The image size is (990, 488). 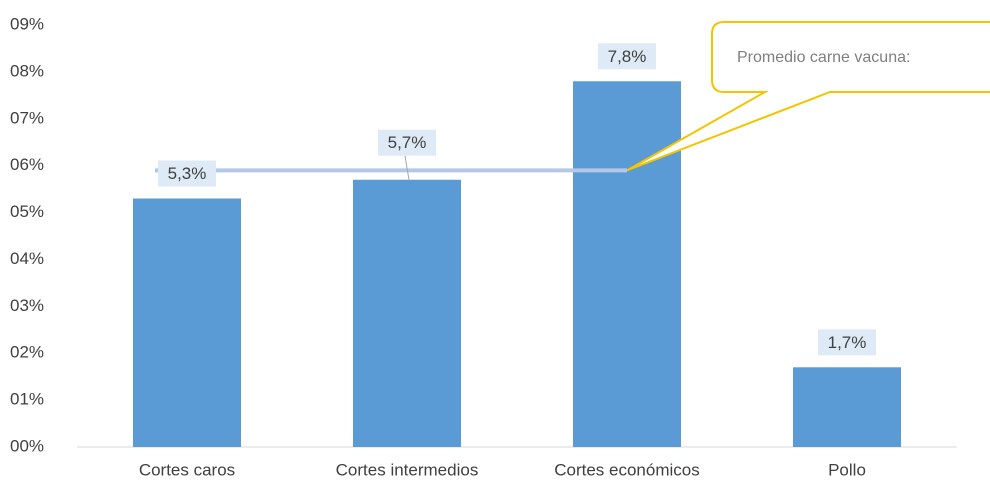 What do you see at coordinates (187, 469) in the screenshot?
I see `x-tick-label: Cortes caros` at bounding box center [187, 469].